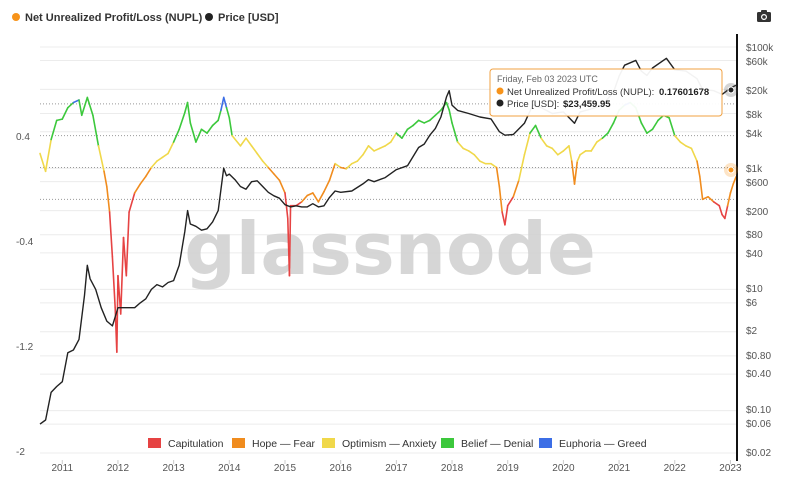  I want to click on left-tick-label: 0.4, so click(23, 137).